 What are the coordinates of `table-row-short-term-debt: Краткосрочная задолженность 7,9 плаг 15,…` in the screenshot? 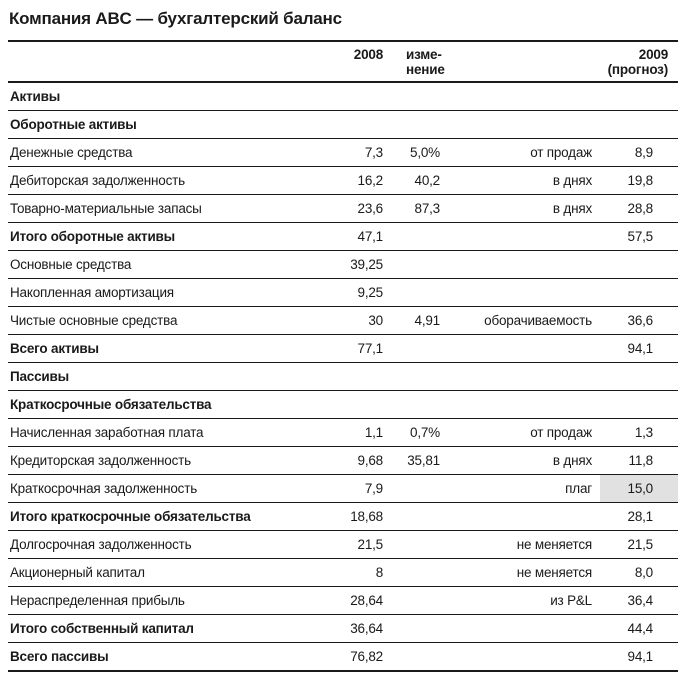 It's located at (343, 488).